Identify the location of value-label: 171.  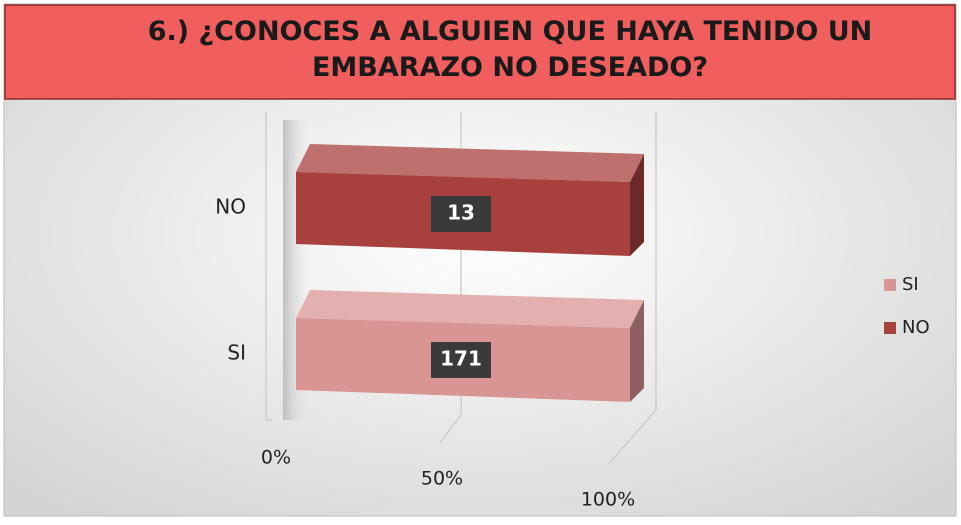
(461, 359).